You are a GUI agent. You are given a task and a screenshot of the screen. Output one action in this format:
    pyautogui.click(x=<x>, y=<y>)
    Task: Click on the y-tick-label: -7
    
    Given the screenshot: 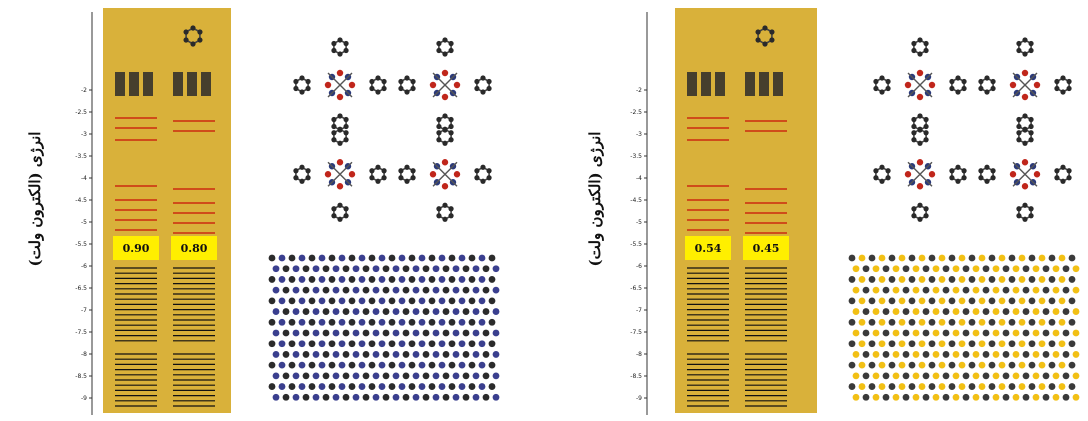 What is the action you would take?
    pyautogui.click(x=84, y=310)
    